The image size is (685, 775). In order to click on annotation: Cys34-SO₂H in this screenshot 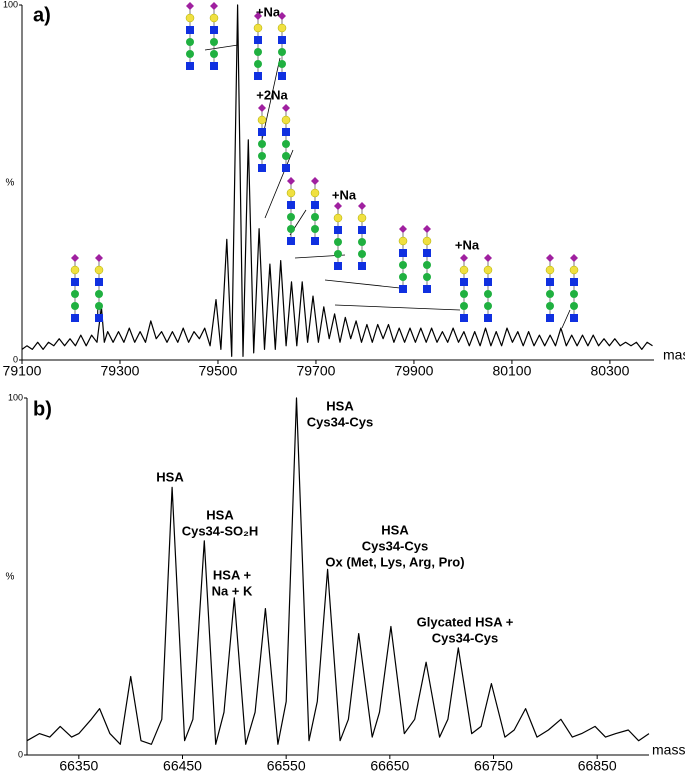, I will do `click(220, 530)`.